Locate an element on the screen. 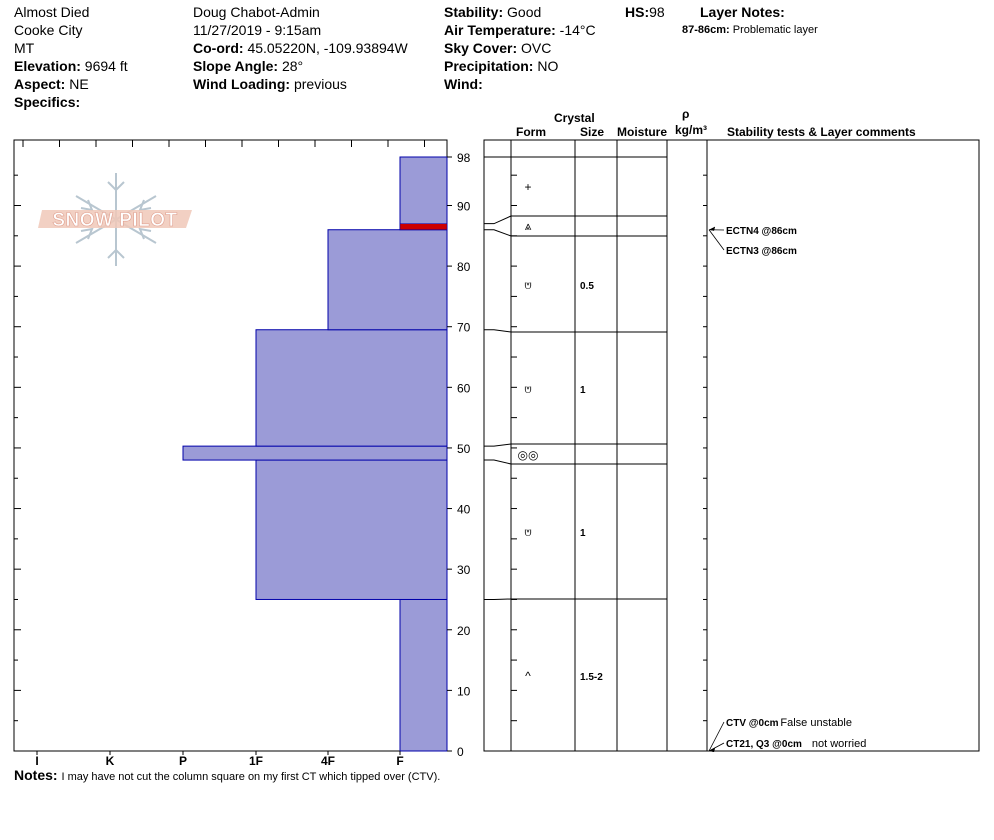 This screenshot has width=994, height=840. datetime: 11/27/2019 - 9:15am is located at coordinates (257, 30).